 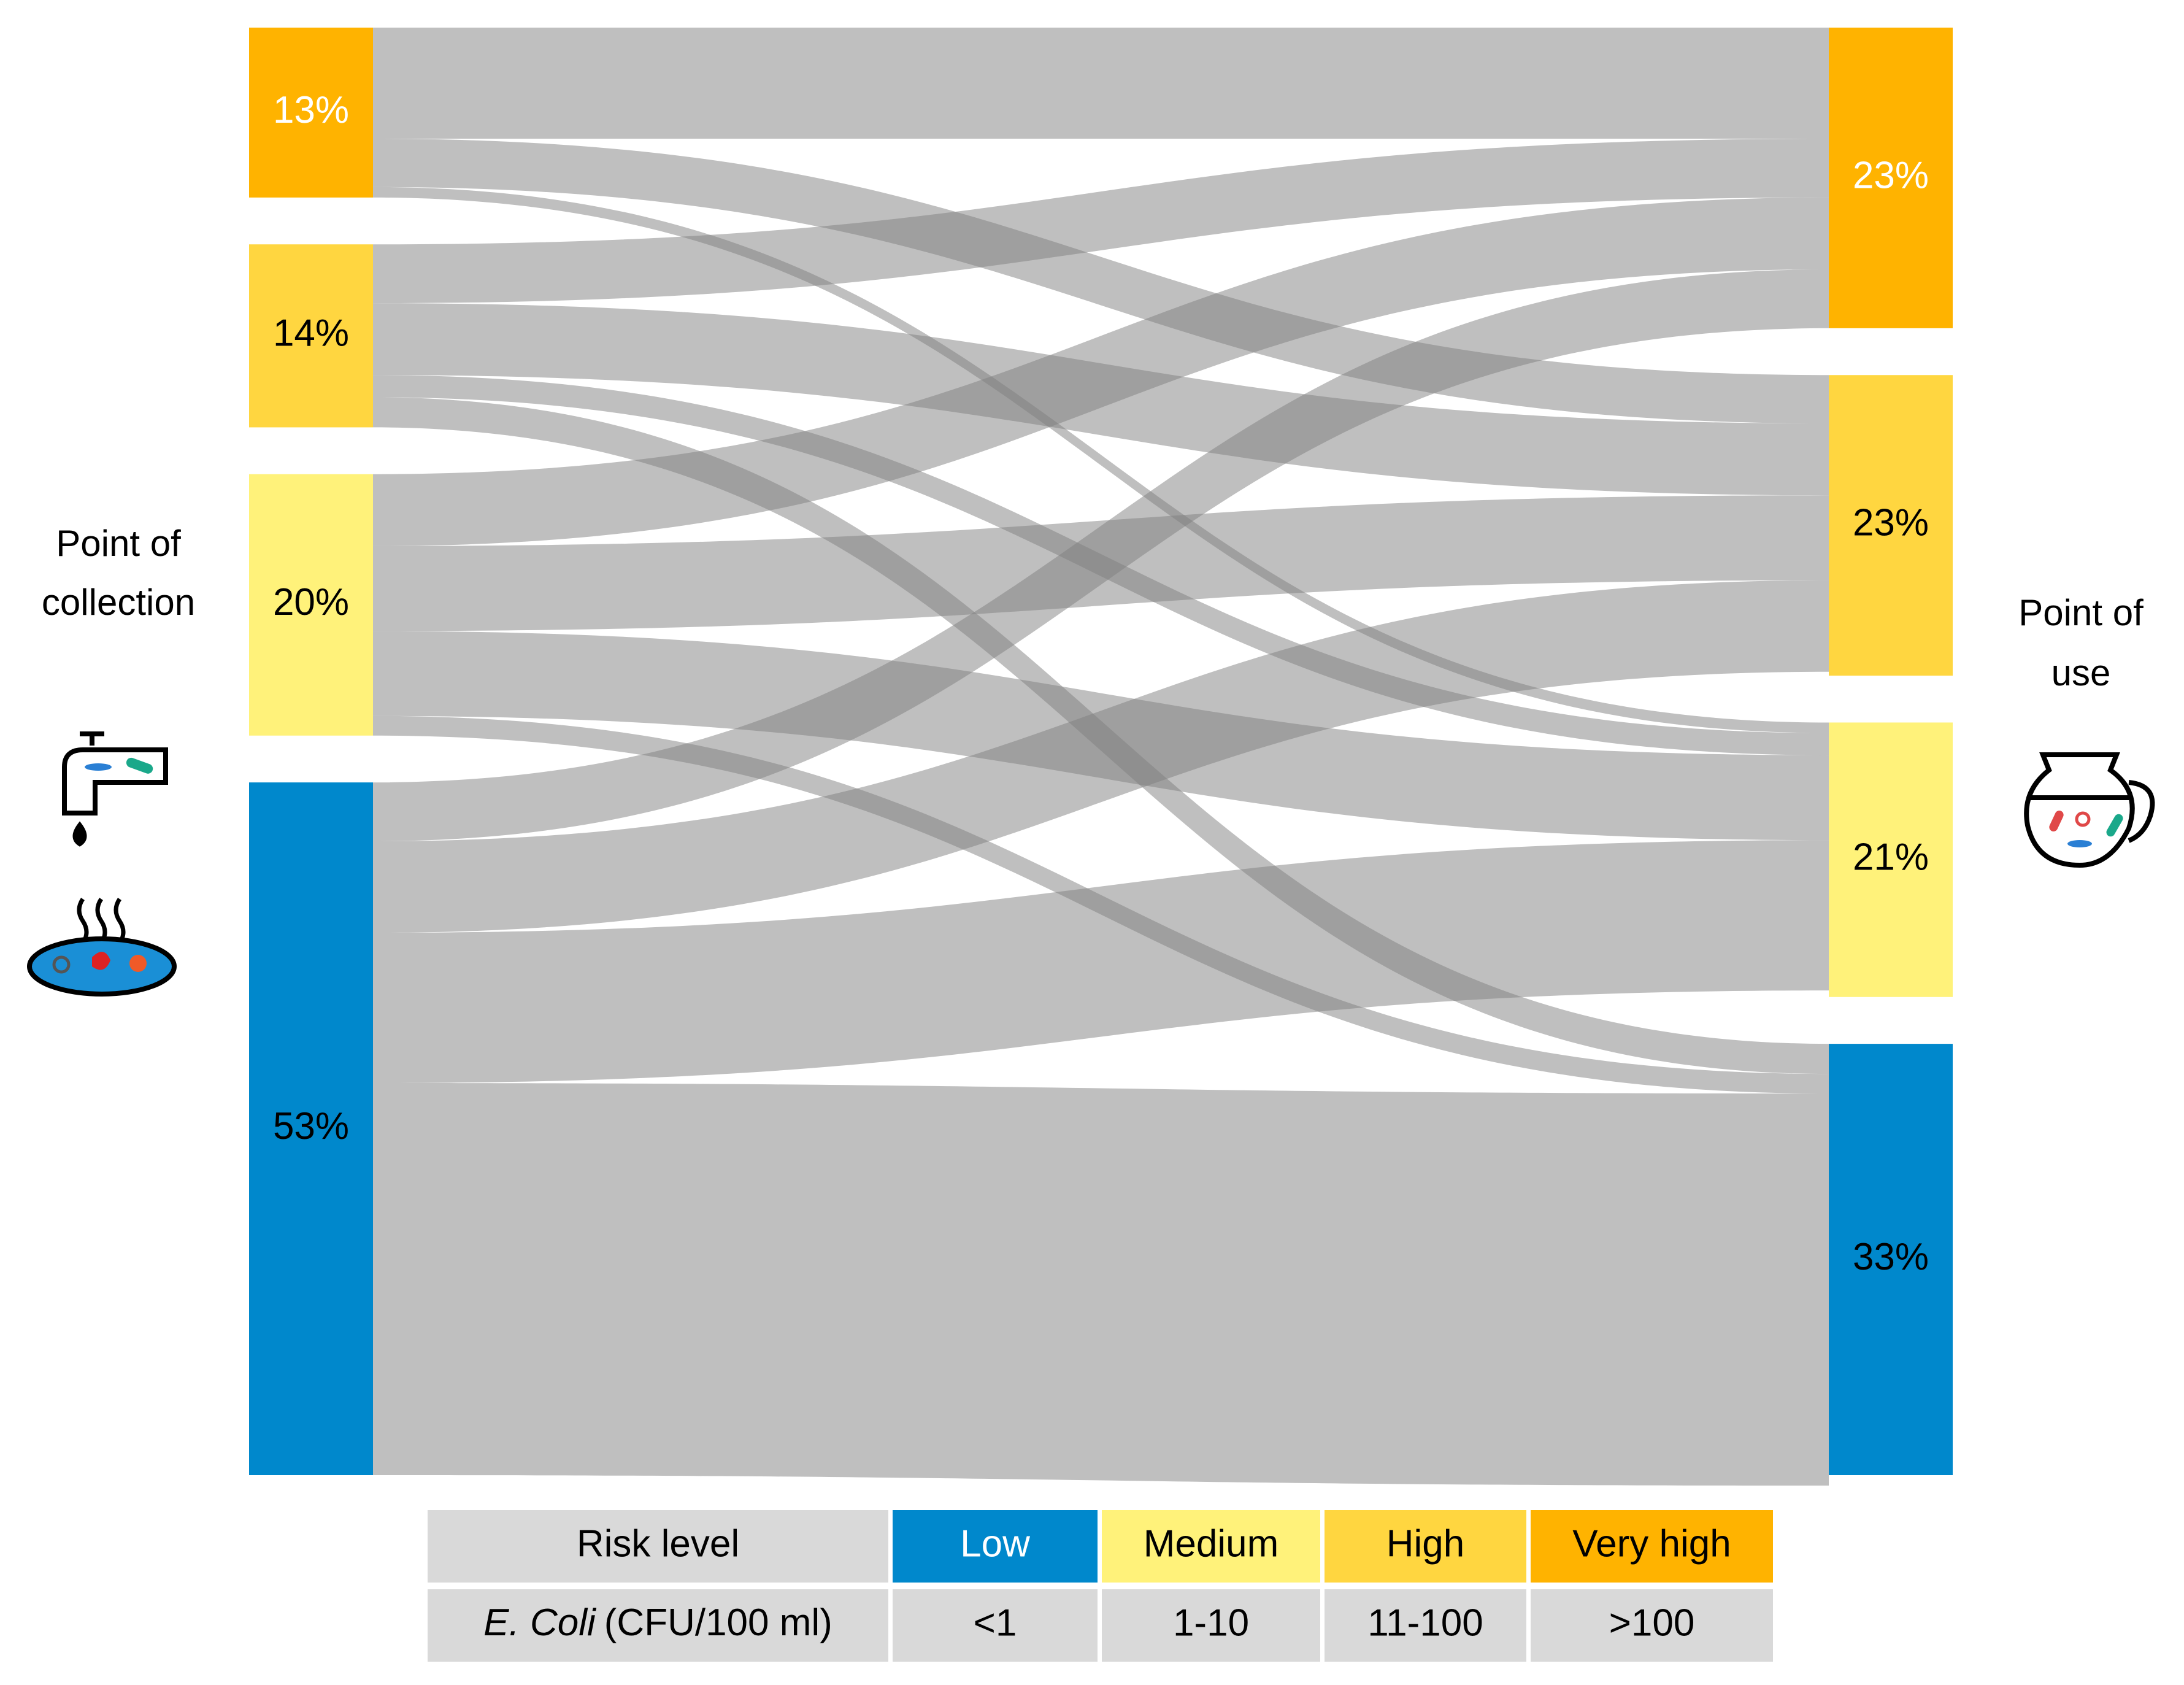 I want to click on left-label: Point of, so click(x=118, y=543).